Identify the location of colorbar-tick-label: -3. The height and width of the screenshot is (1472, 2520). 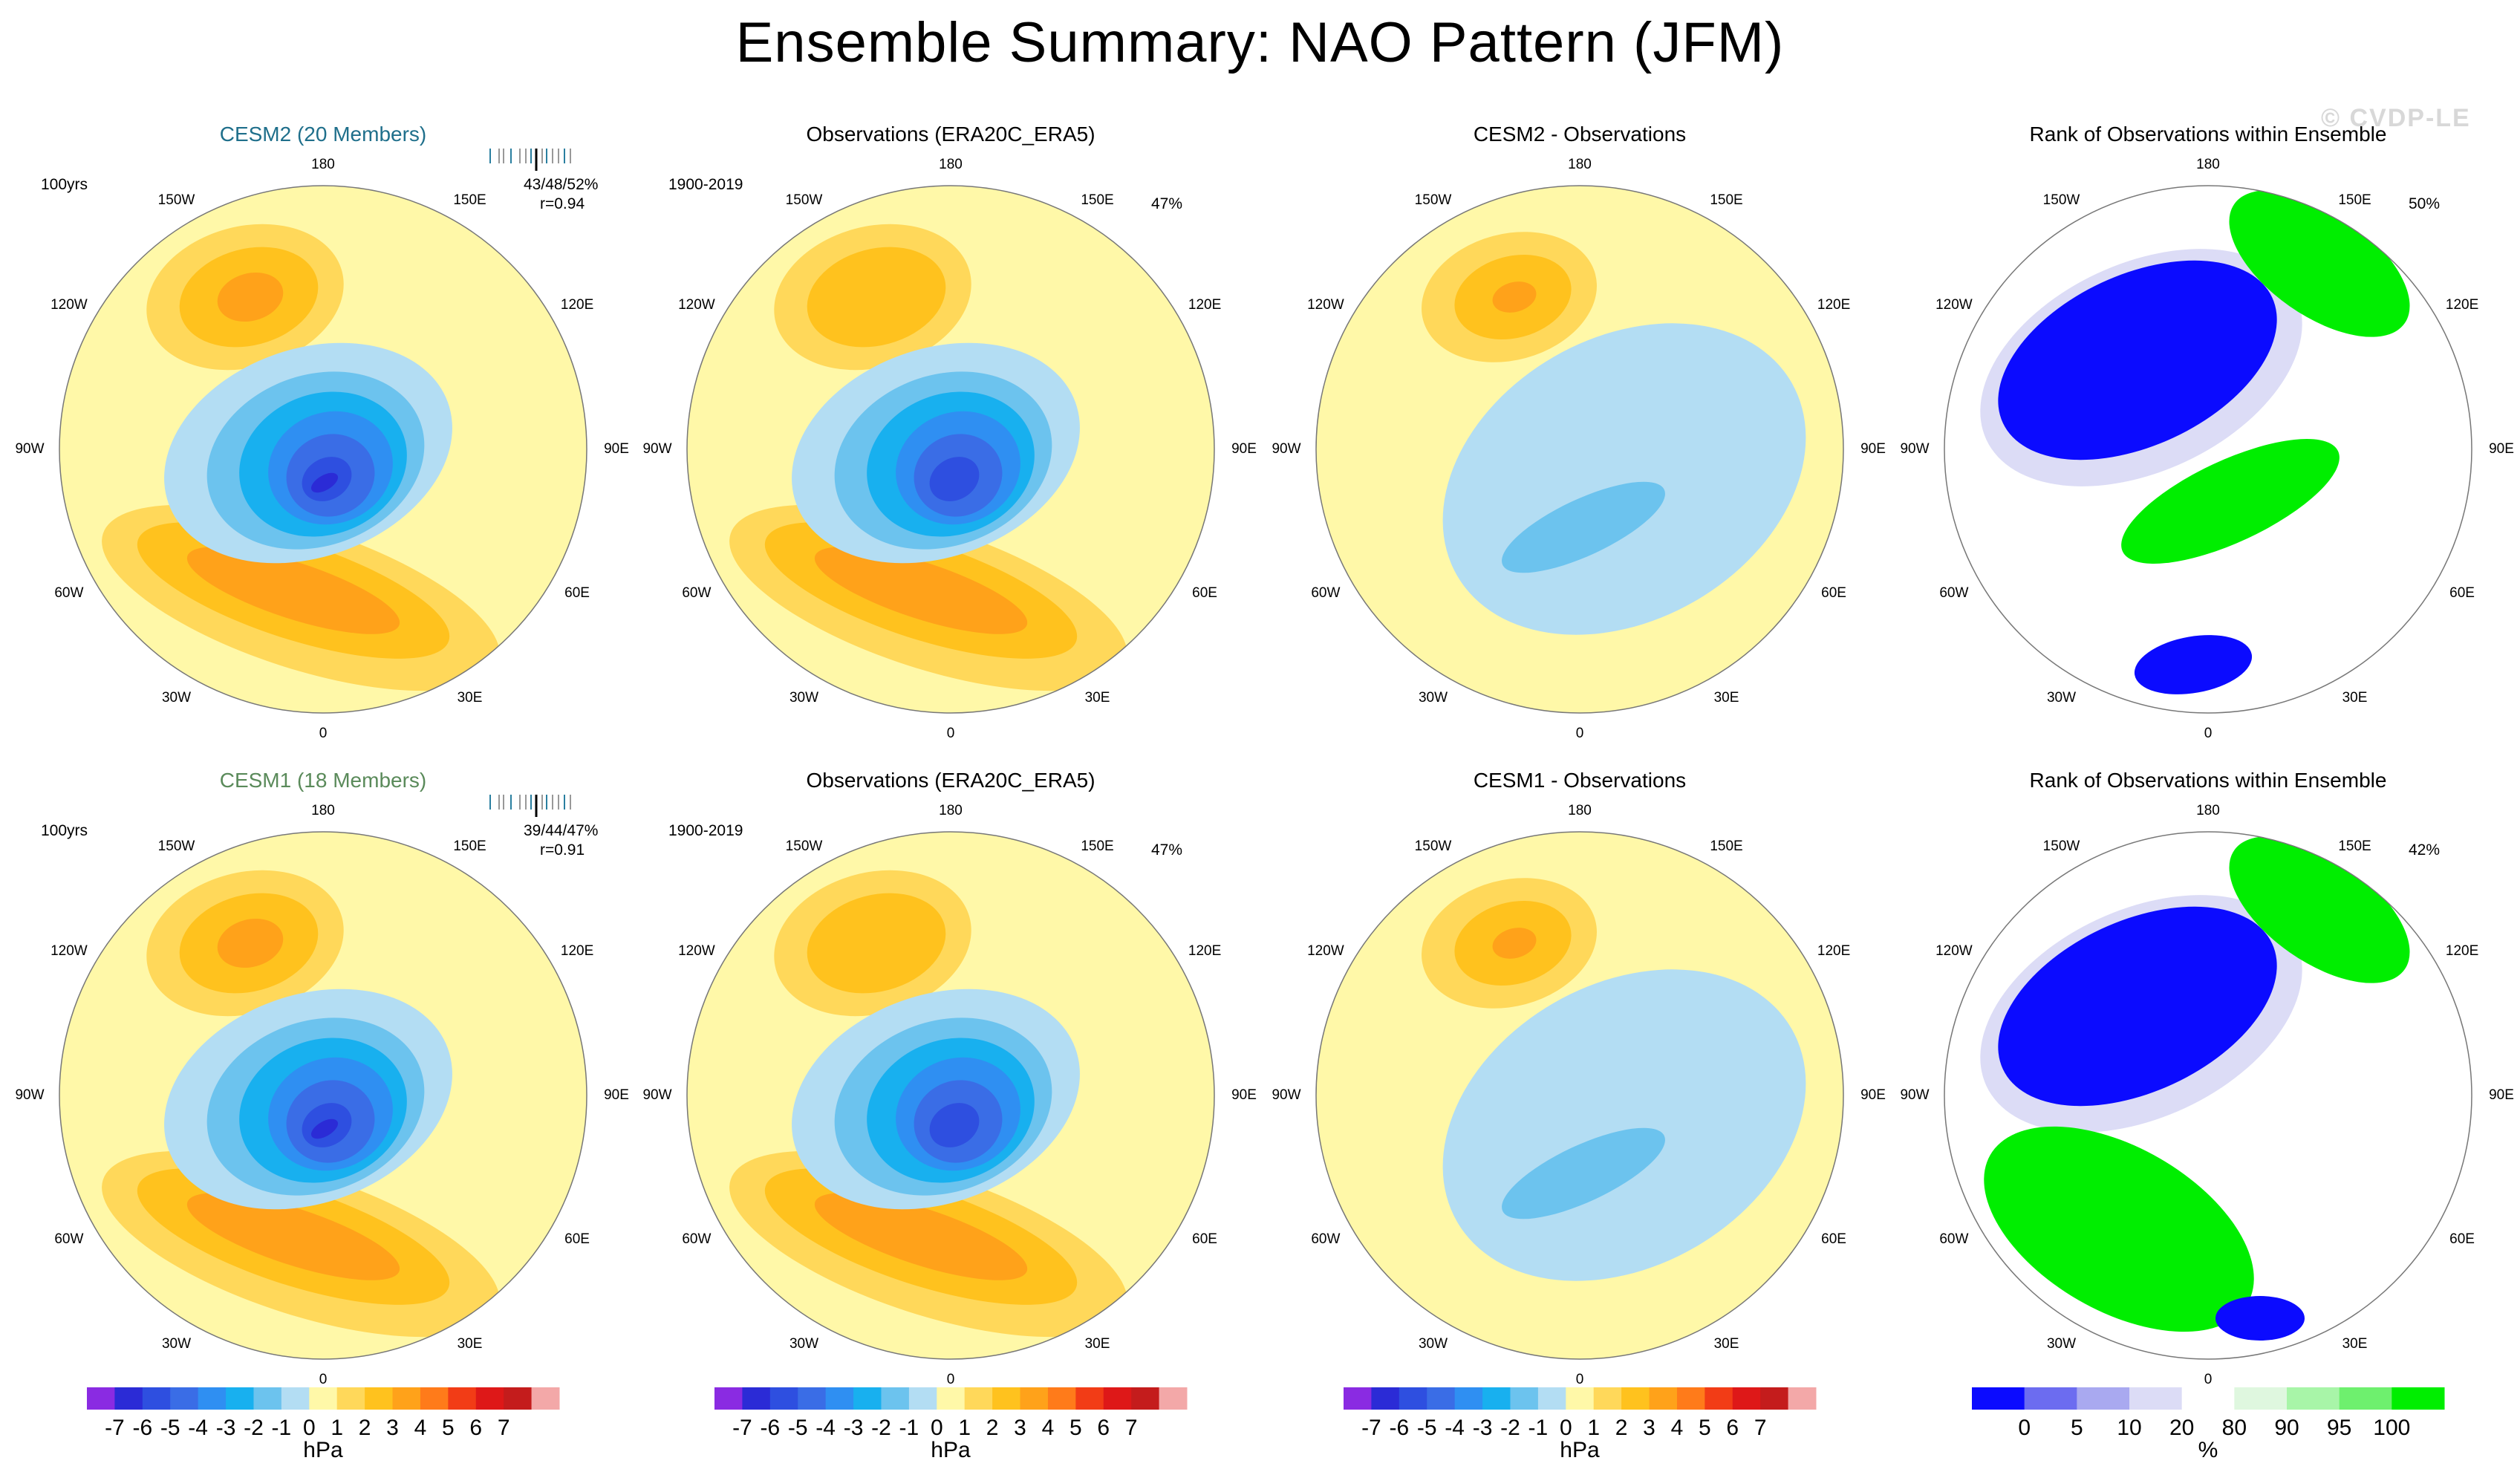
(226, 1428).